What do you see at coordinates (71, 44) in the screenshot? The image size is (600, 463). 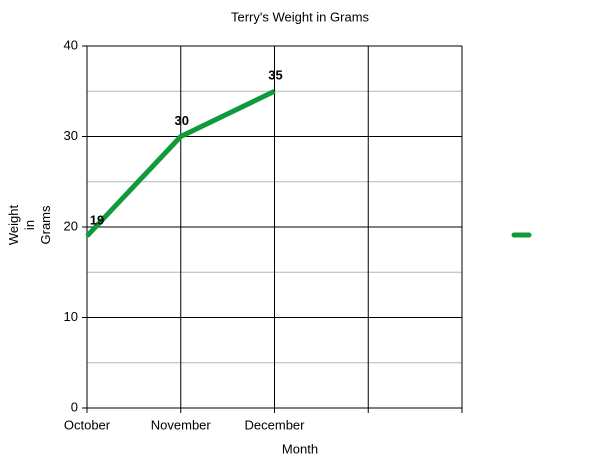 I see `y-tick-label: 40` at bounding box center [71, 44].